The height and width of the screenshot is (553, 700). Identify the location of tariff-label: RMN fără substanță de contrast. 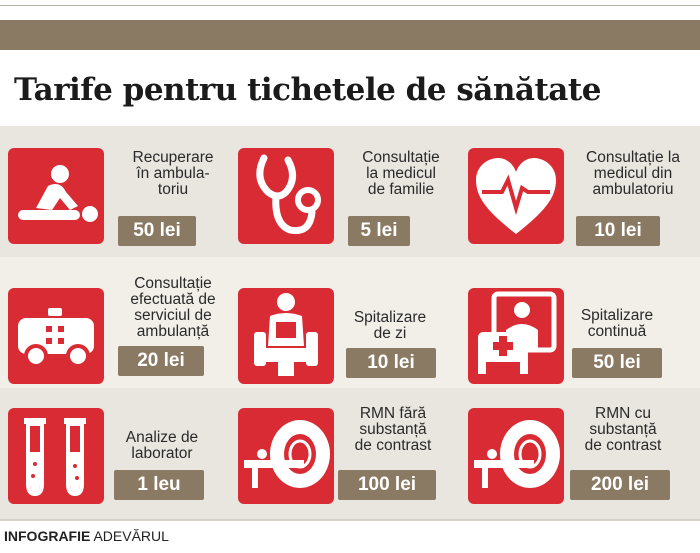
(393, 429).